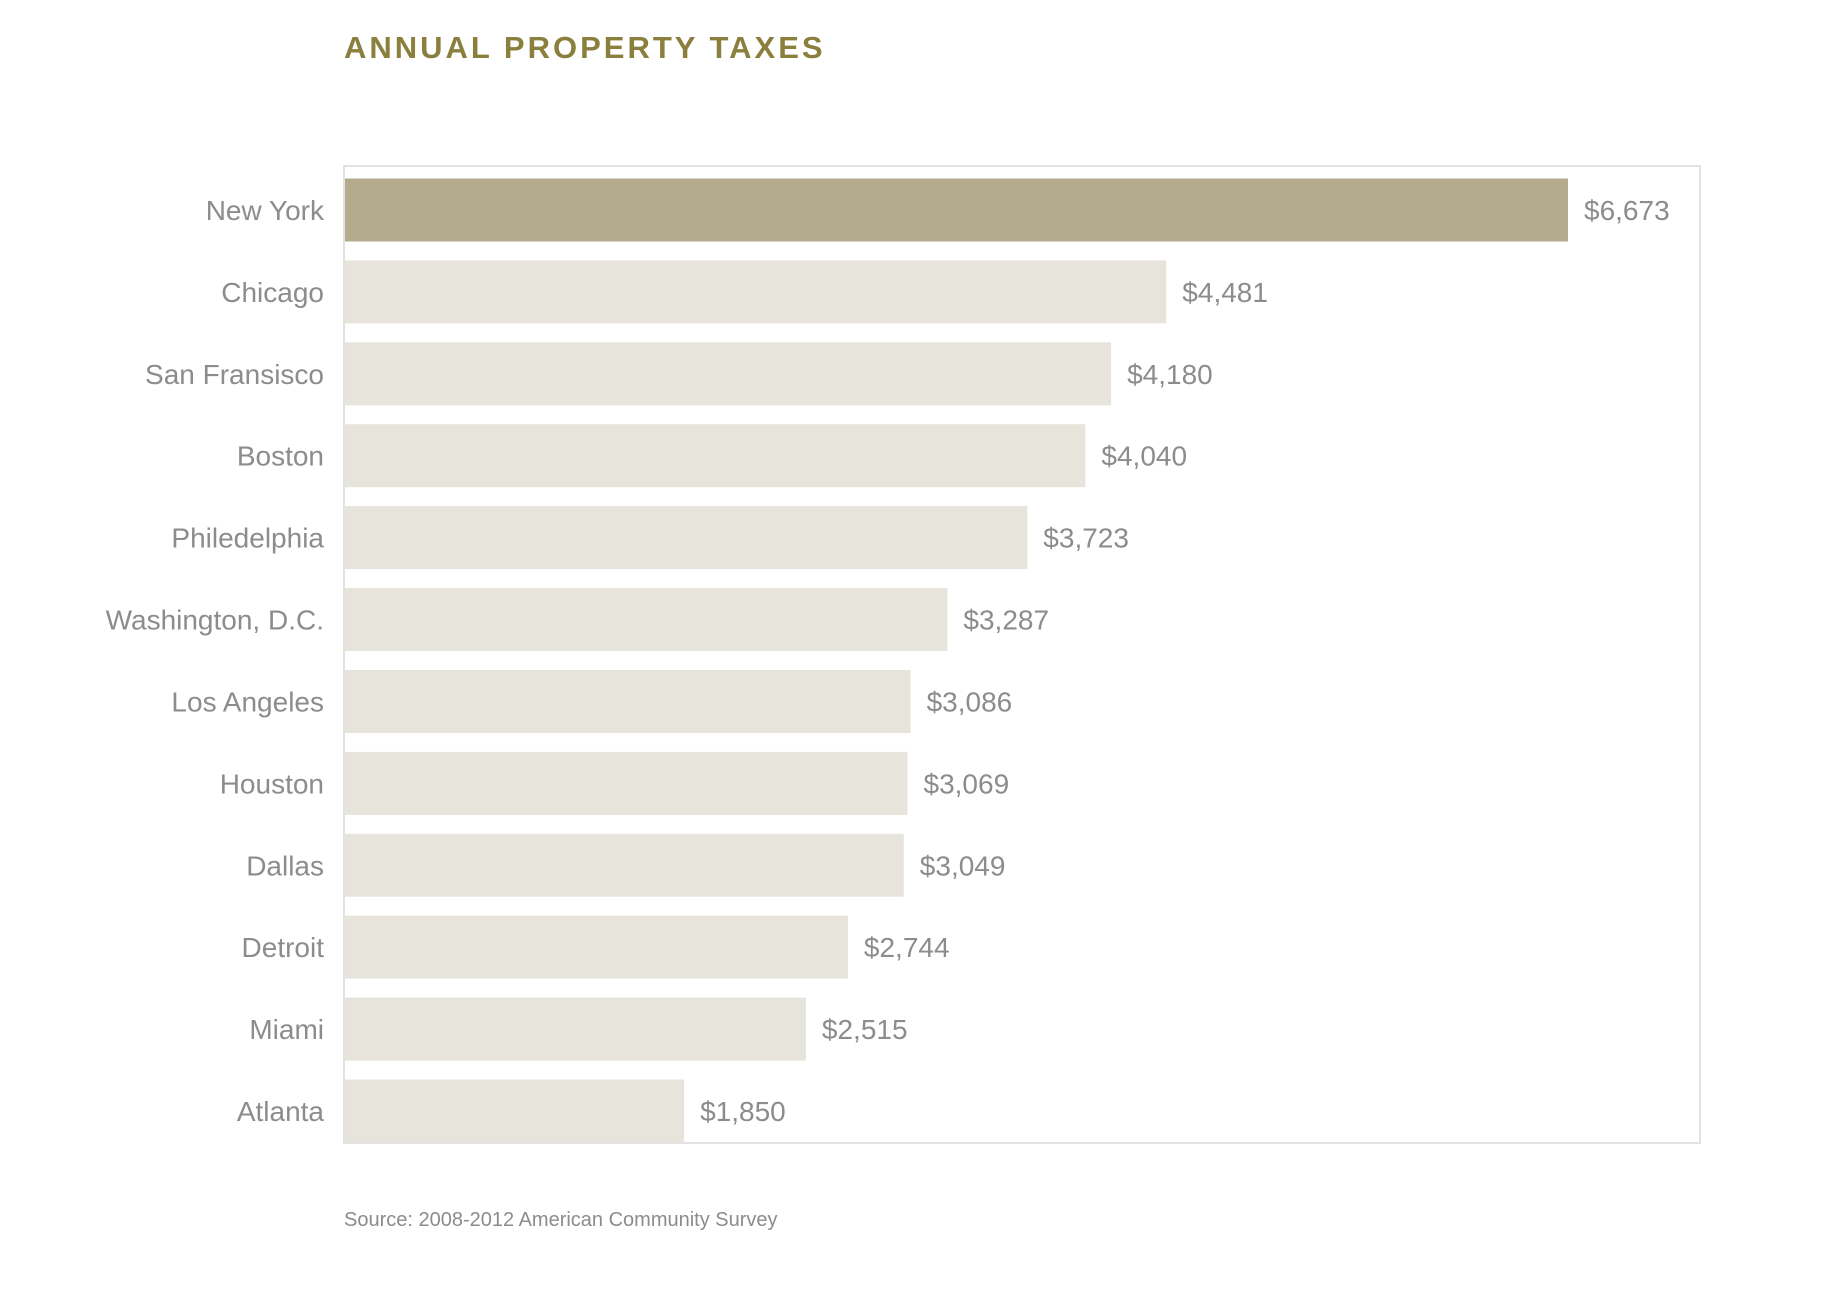  Describe the element at coordinates (286, 1029) in the screenshot. I see `category-label: Miami` at that location.